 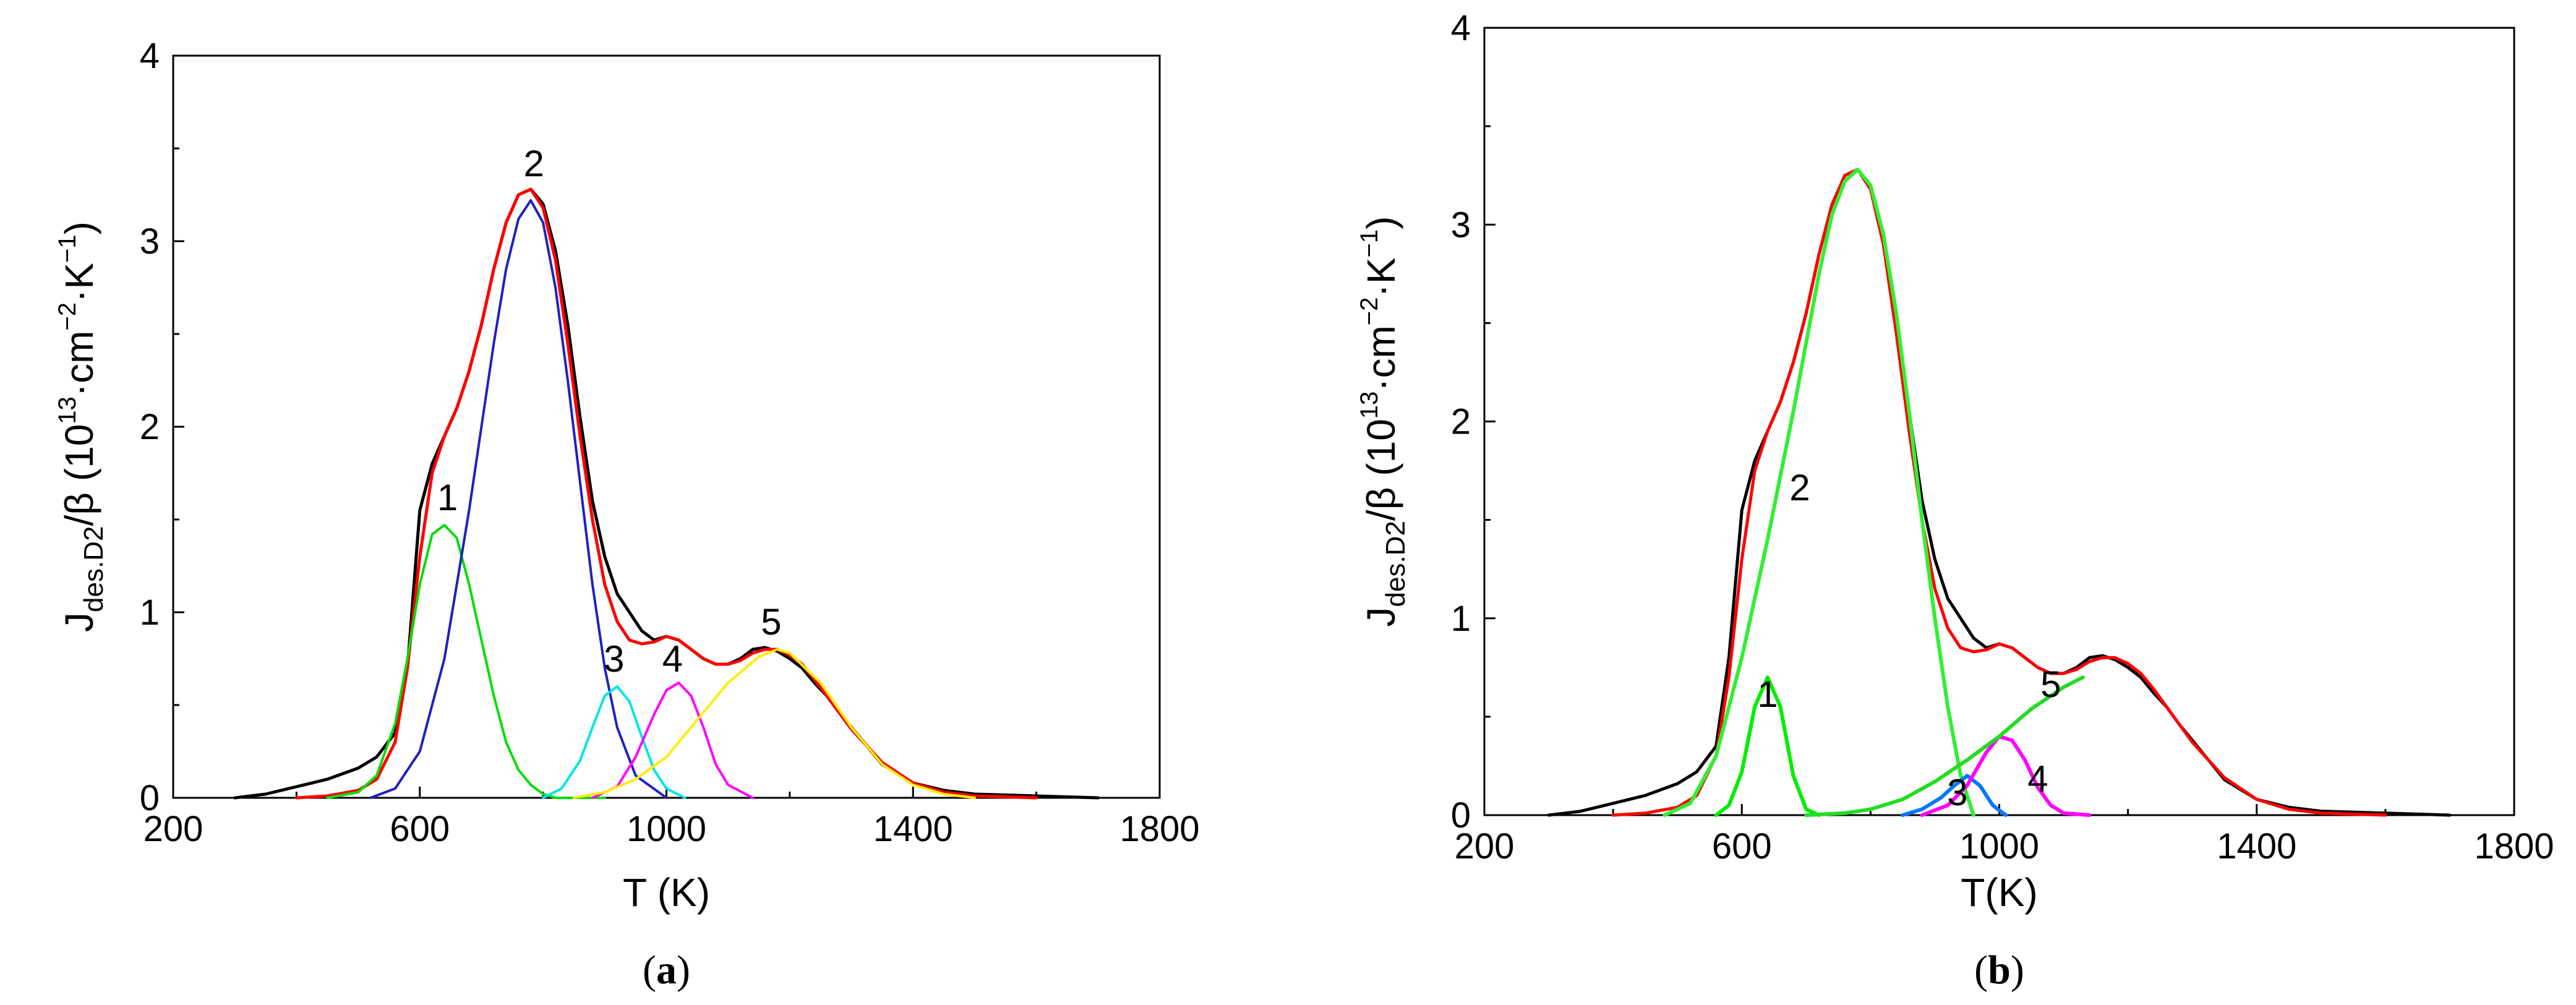 I want to click on panel-label: (a), so click(x=666, y=970).